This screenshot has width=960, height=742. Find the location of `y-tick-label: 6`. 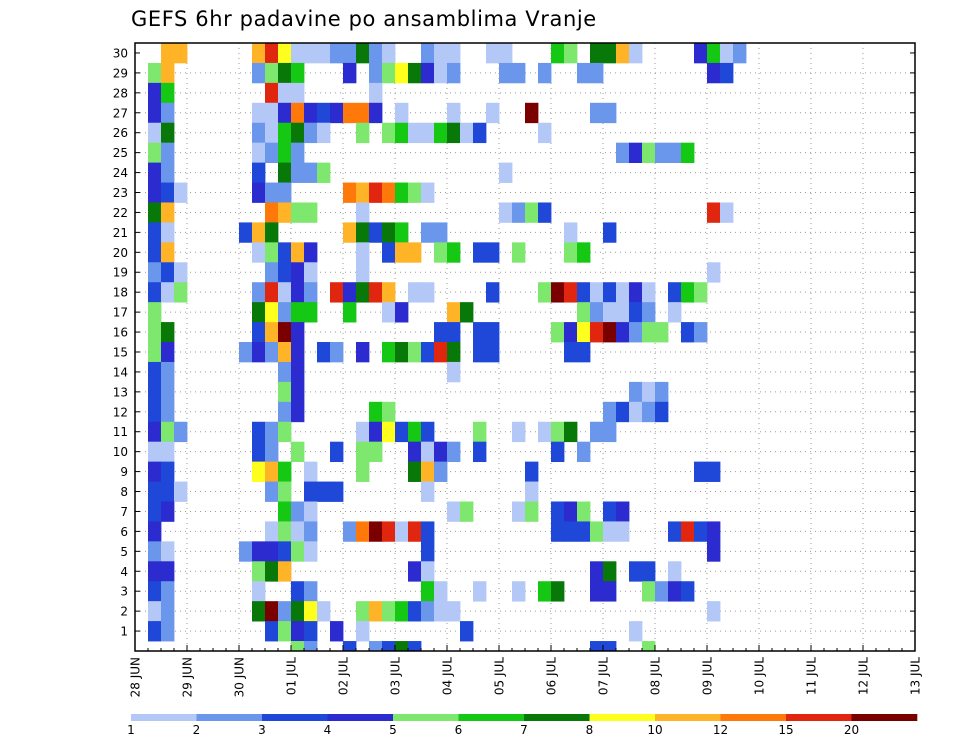

y-tick-label: 6 is located at coordinates (124, 532).